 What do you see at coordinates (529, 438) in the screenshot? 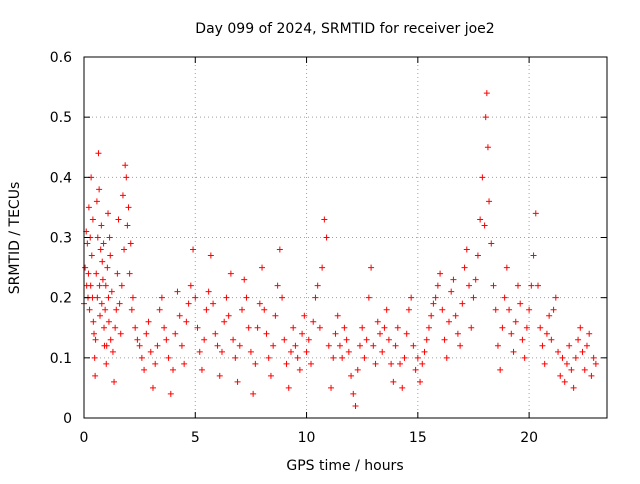
I see `x-tick-label: 20` at bounding box center [529, 438].